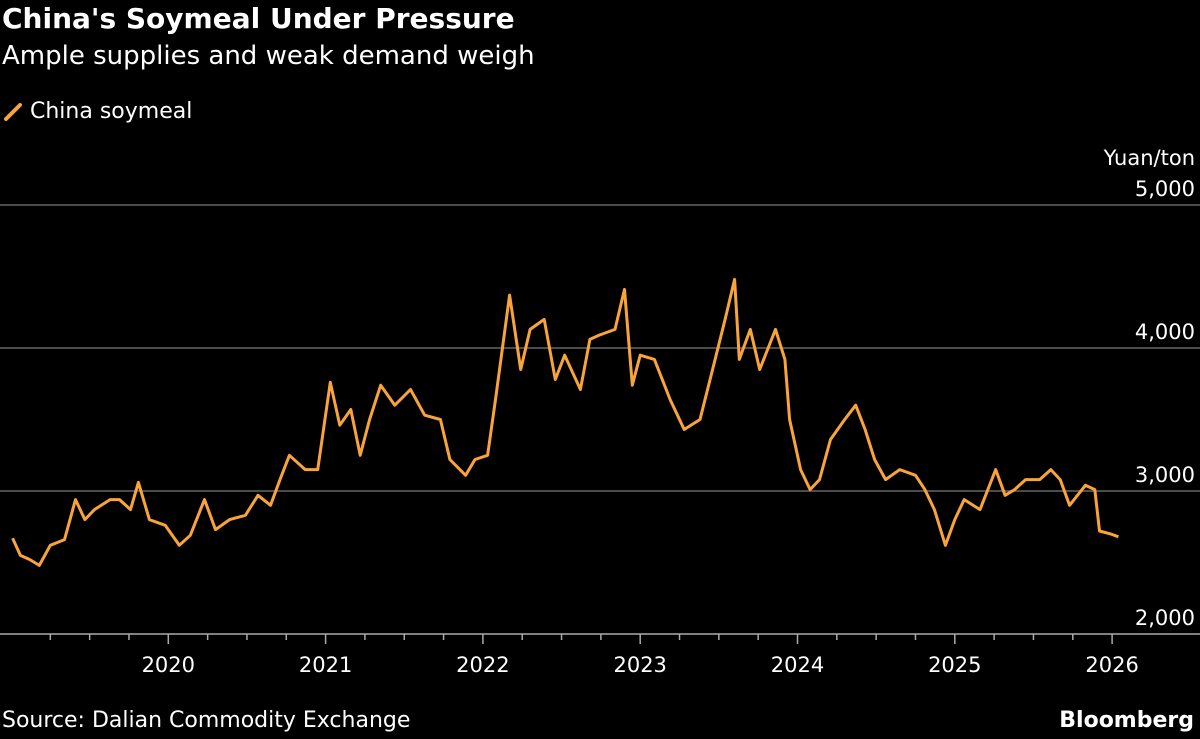 Image resolution: width=1200 pixels, height=739 pixels. What do you see at coordinates (1165, 475) in the screenshot?
I see `y-tick-label: 3,000` at bounding box center [1165, 475].